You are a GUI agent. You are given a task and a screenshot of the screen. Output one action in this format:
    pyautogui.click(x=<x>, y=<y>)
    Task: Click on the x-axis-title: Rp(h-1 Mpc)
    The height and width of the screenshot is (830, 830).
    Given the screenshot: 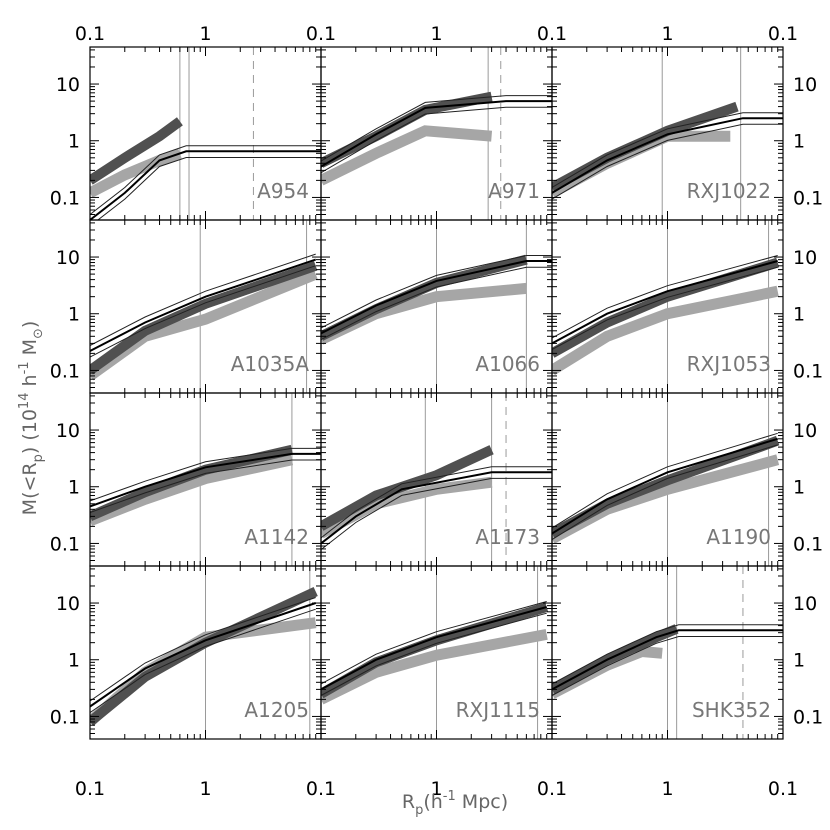 What is the action you would take?
    pyautogui.click(x=455, y=803)
    